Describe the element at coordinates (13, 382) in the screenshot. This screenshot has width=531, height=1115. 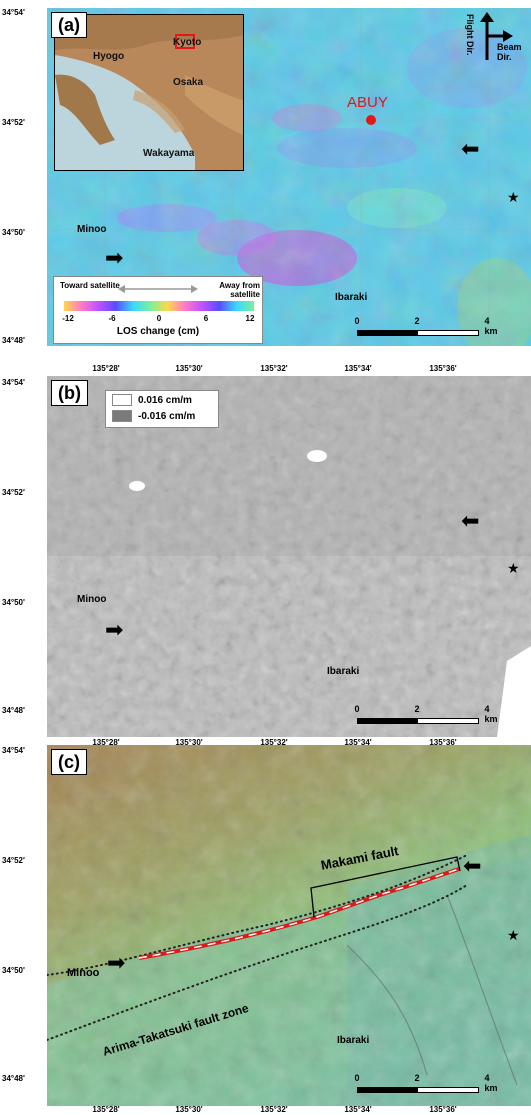
I see `lat-label-54-b: 34°54'` at that location.